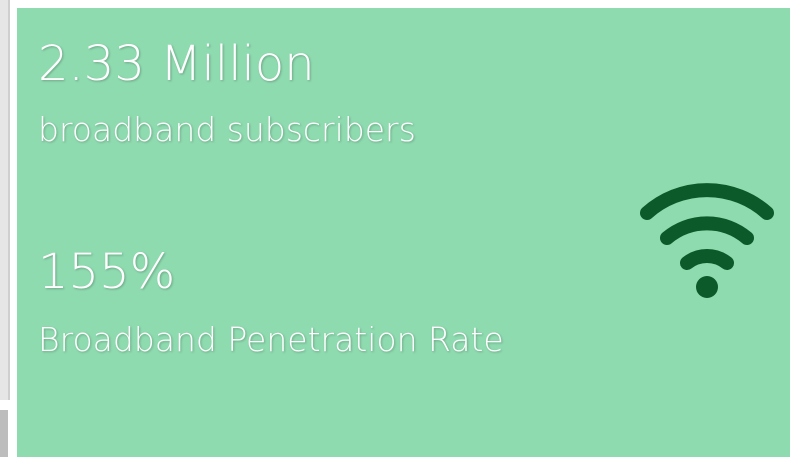 The height and width of the screenshot is (457, 790). I want to click on stat-label: broadband subscribers, so click(227, 129).